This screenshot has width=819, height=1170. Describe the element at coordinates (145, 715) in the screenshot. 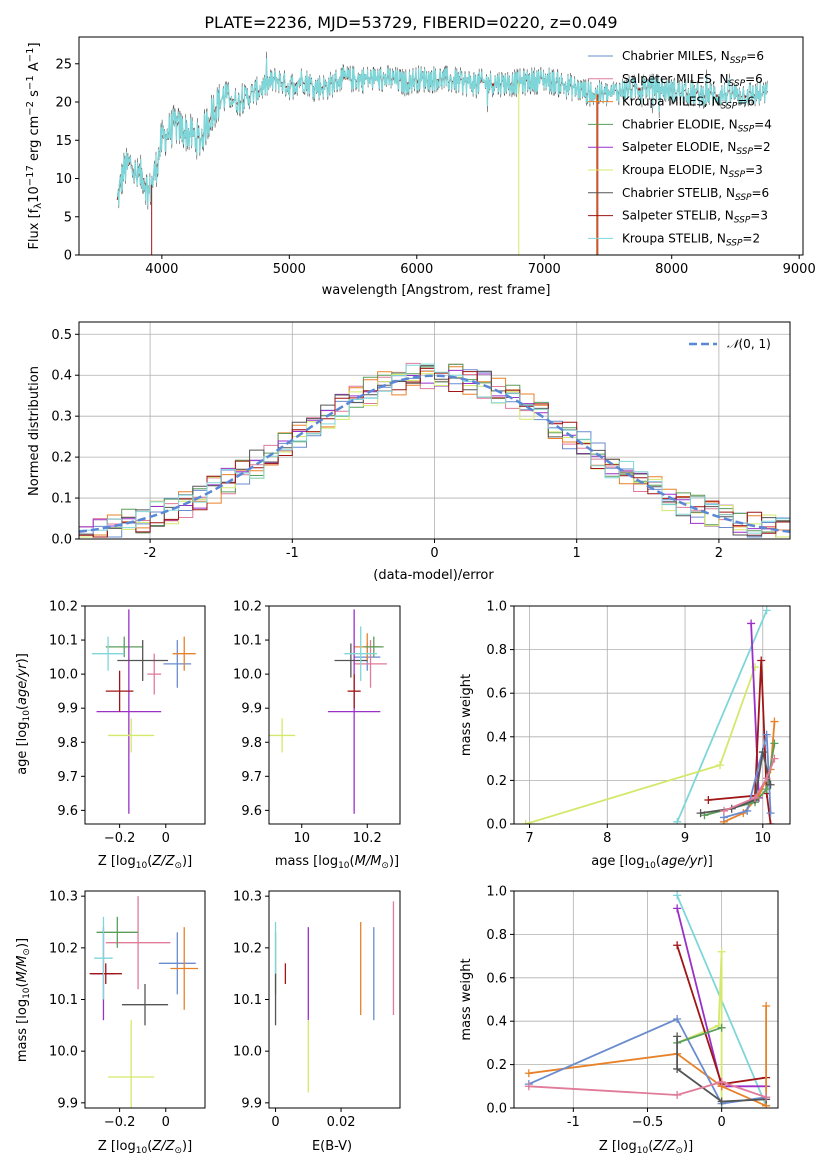

I see `age_vs_Z-frame` at that location.